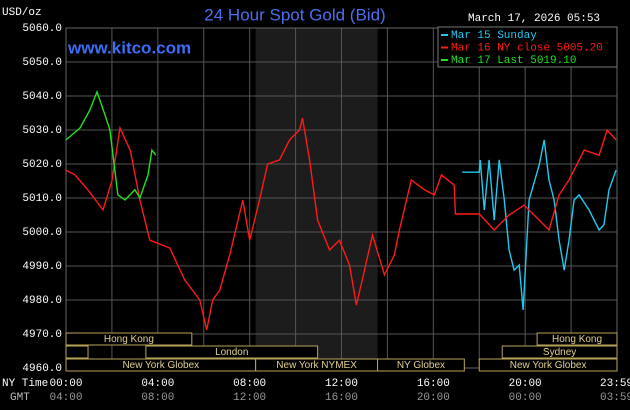  I want to click on session-label: NY Globex, so click(421, 365).